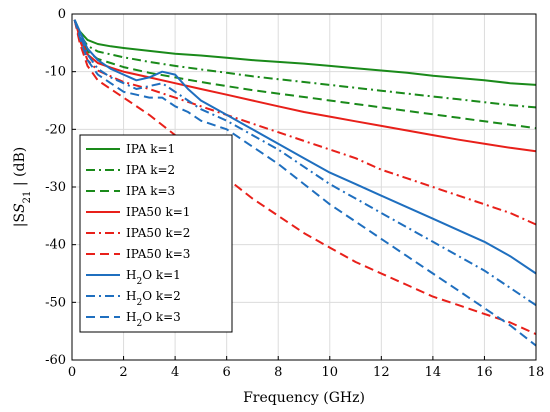 The image size is (550, 412). I want to click on legend-label: IPA50 k=2, so click(158, 233).